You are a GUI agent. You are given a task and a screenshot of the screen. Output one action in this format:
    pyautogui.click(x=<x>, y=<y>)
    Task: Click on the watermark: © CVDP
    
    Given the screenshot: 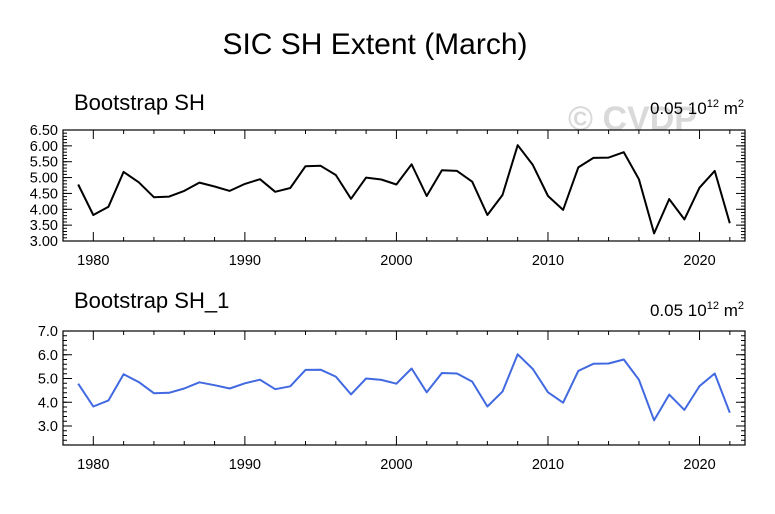 What is the action you would take?
    pyautogui.click(x=632, y=119)
    